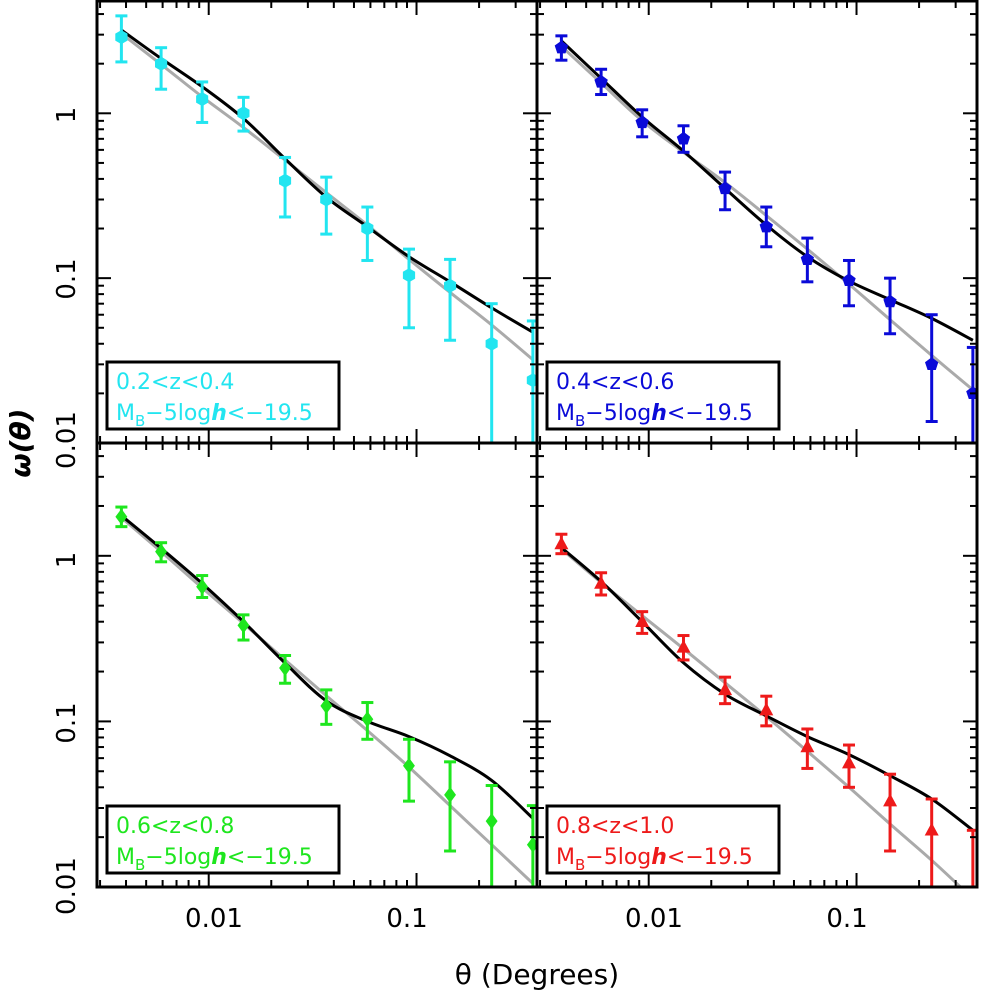 Image resolution: width=983 pixels, height=997 pixels. Describe the element at coordinates (67, 886) in the screenshot. I see `y-tick-label-0.01-bottom: 0.01` at that location.